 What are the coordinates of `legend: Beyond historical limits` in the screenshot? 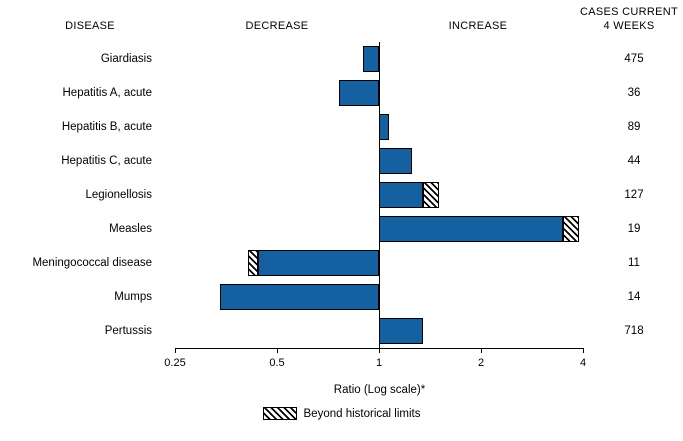 It's located at (341, 413).